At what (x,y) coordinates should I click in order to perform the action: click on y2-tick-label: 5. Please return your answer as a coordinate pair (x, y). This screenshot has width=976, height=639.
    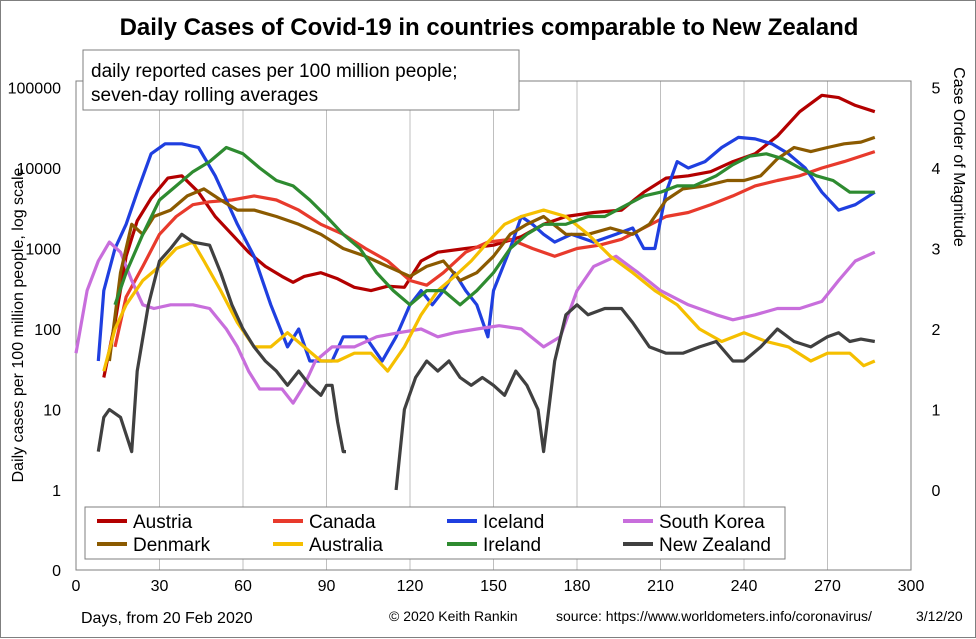
    Looking at the image, I should click on (936, 89).